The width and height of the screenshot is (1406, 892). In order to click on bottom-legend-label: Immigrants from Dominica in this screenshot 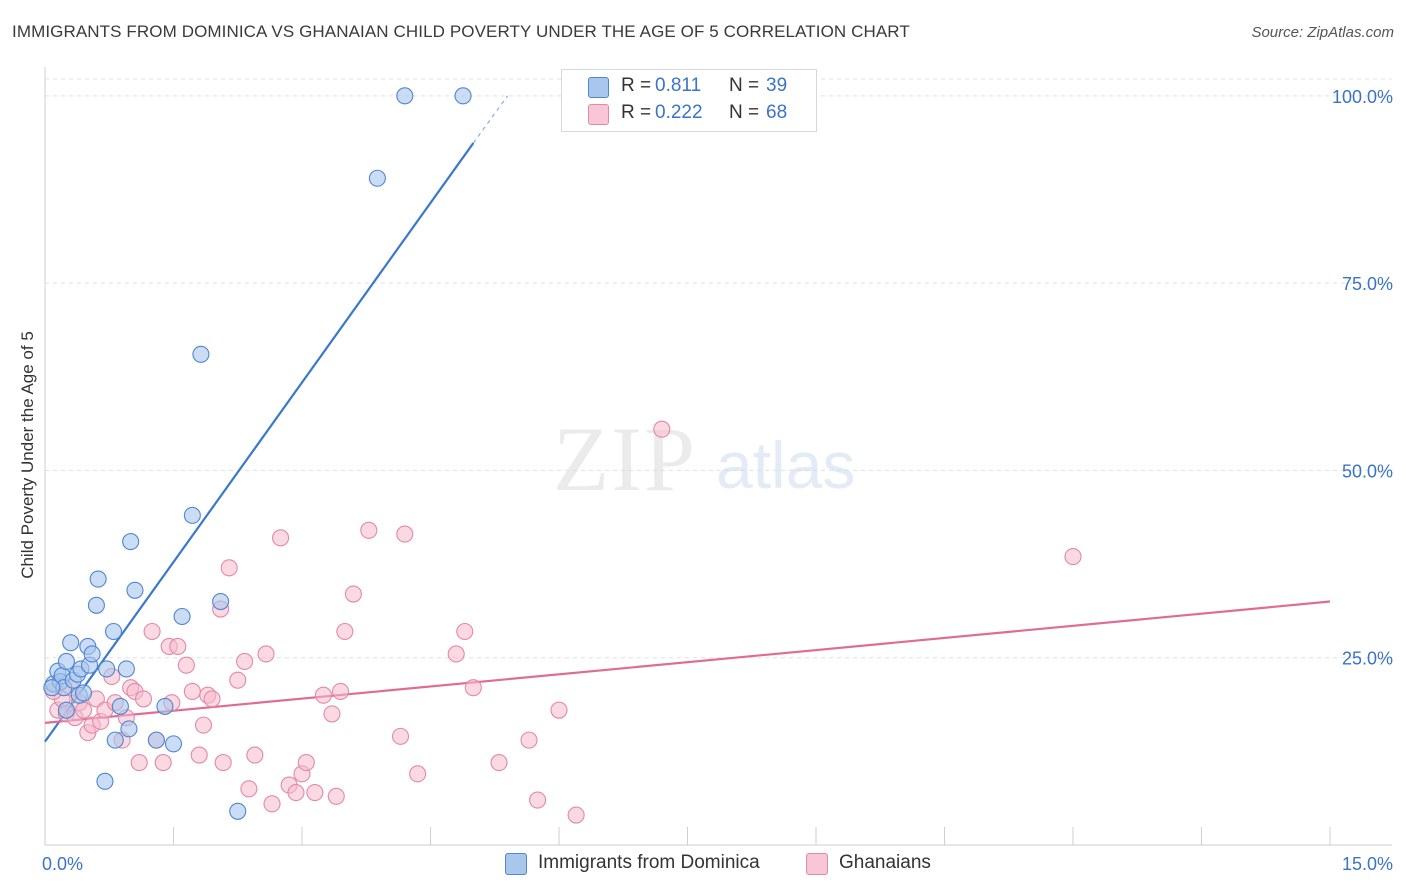, I will do `click(649, 862)`.